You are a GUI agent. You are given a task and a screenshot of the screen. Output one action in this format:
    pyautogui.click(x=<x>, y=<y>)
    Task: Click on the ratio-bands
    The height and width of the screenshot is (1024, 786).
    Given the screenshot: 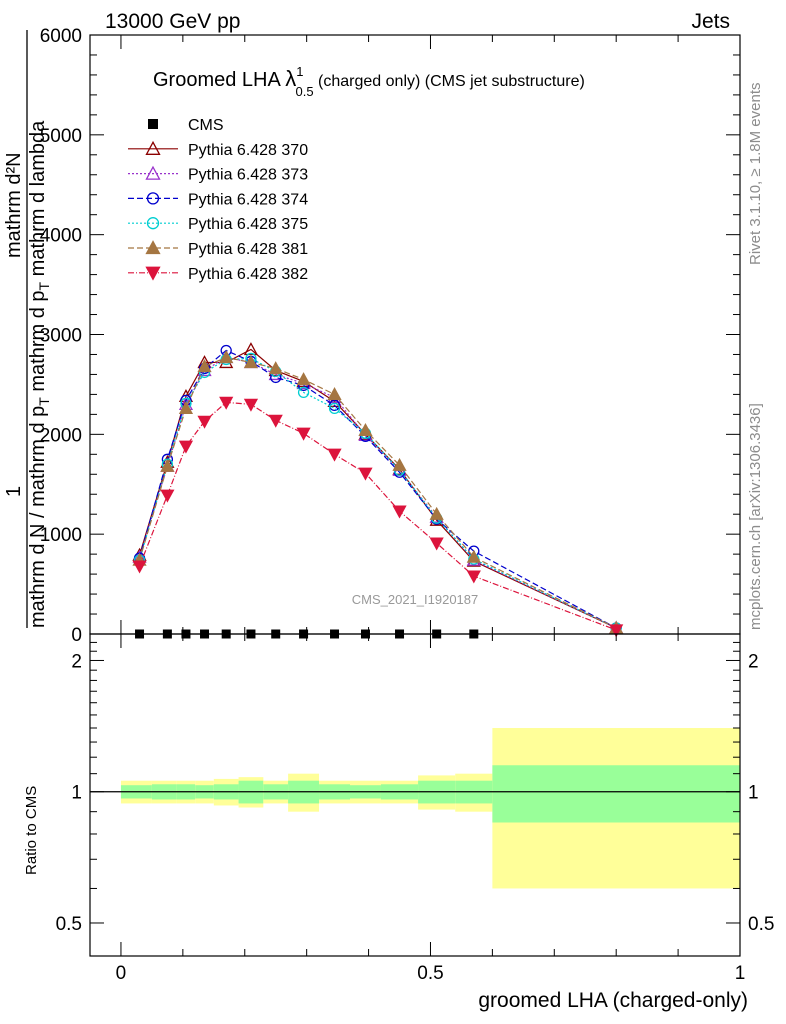 What is the action you would take?
    pyautogui.click(x=430, y=808)
    